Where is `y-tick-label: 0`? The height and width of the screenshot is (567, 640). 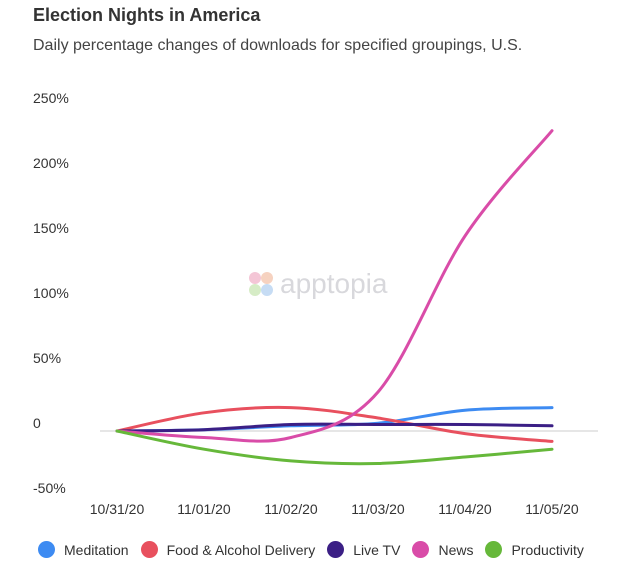
y-tick-label: 0 is located at coordinates (37, 423).